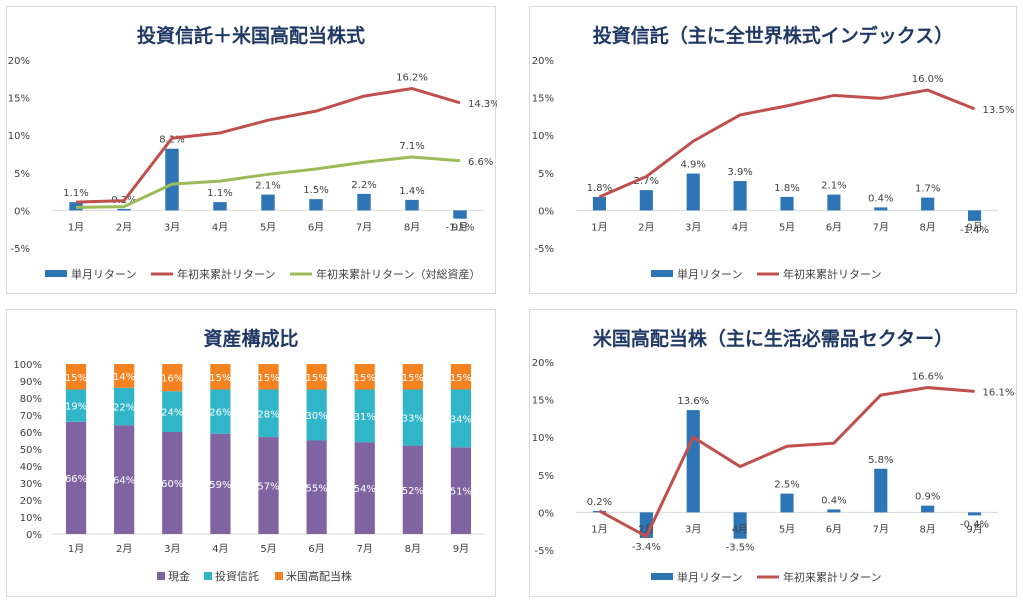  What do you see at coordinates (786, 462) in the screenshot?
I see `line-ytd-return` at bounding box center [786, 462].